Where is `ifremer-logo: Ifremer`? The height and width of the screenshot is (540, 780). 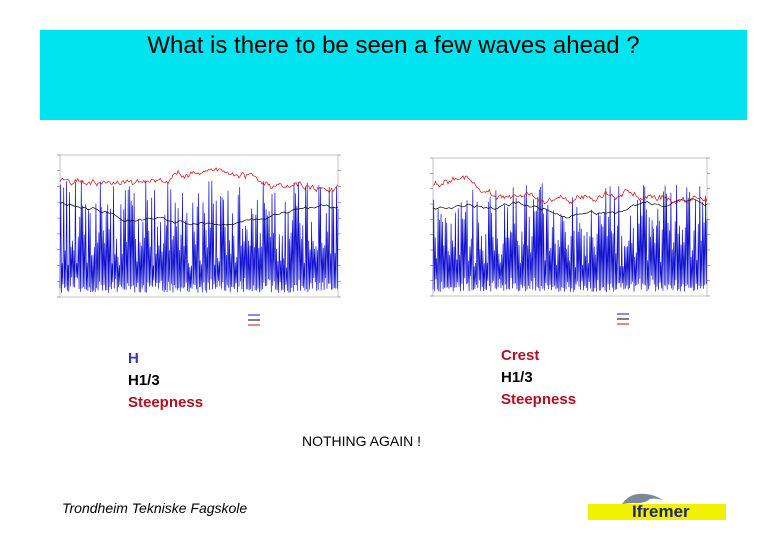
ifremer-logo: Ifremer is located at coordinates (658, 506).